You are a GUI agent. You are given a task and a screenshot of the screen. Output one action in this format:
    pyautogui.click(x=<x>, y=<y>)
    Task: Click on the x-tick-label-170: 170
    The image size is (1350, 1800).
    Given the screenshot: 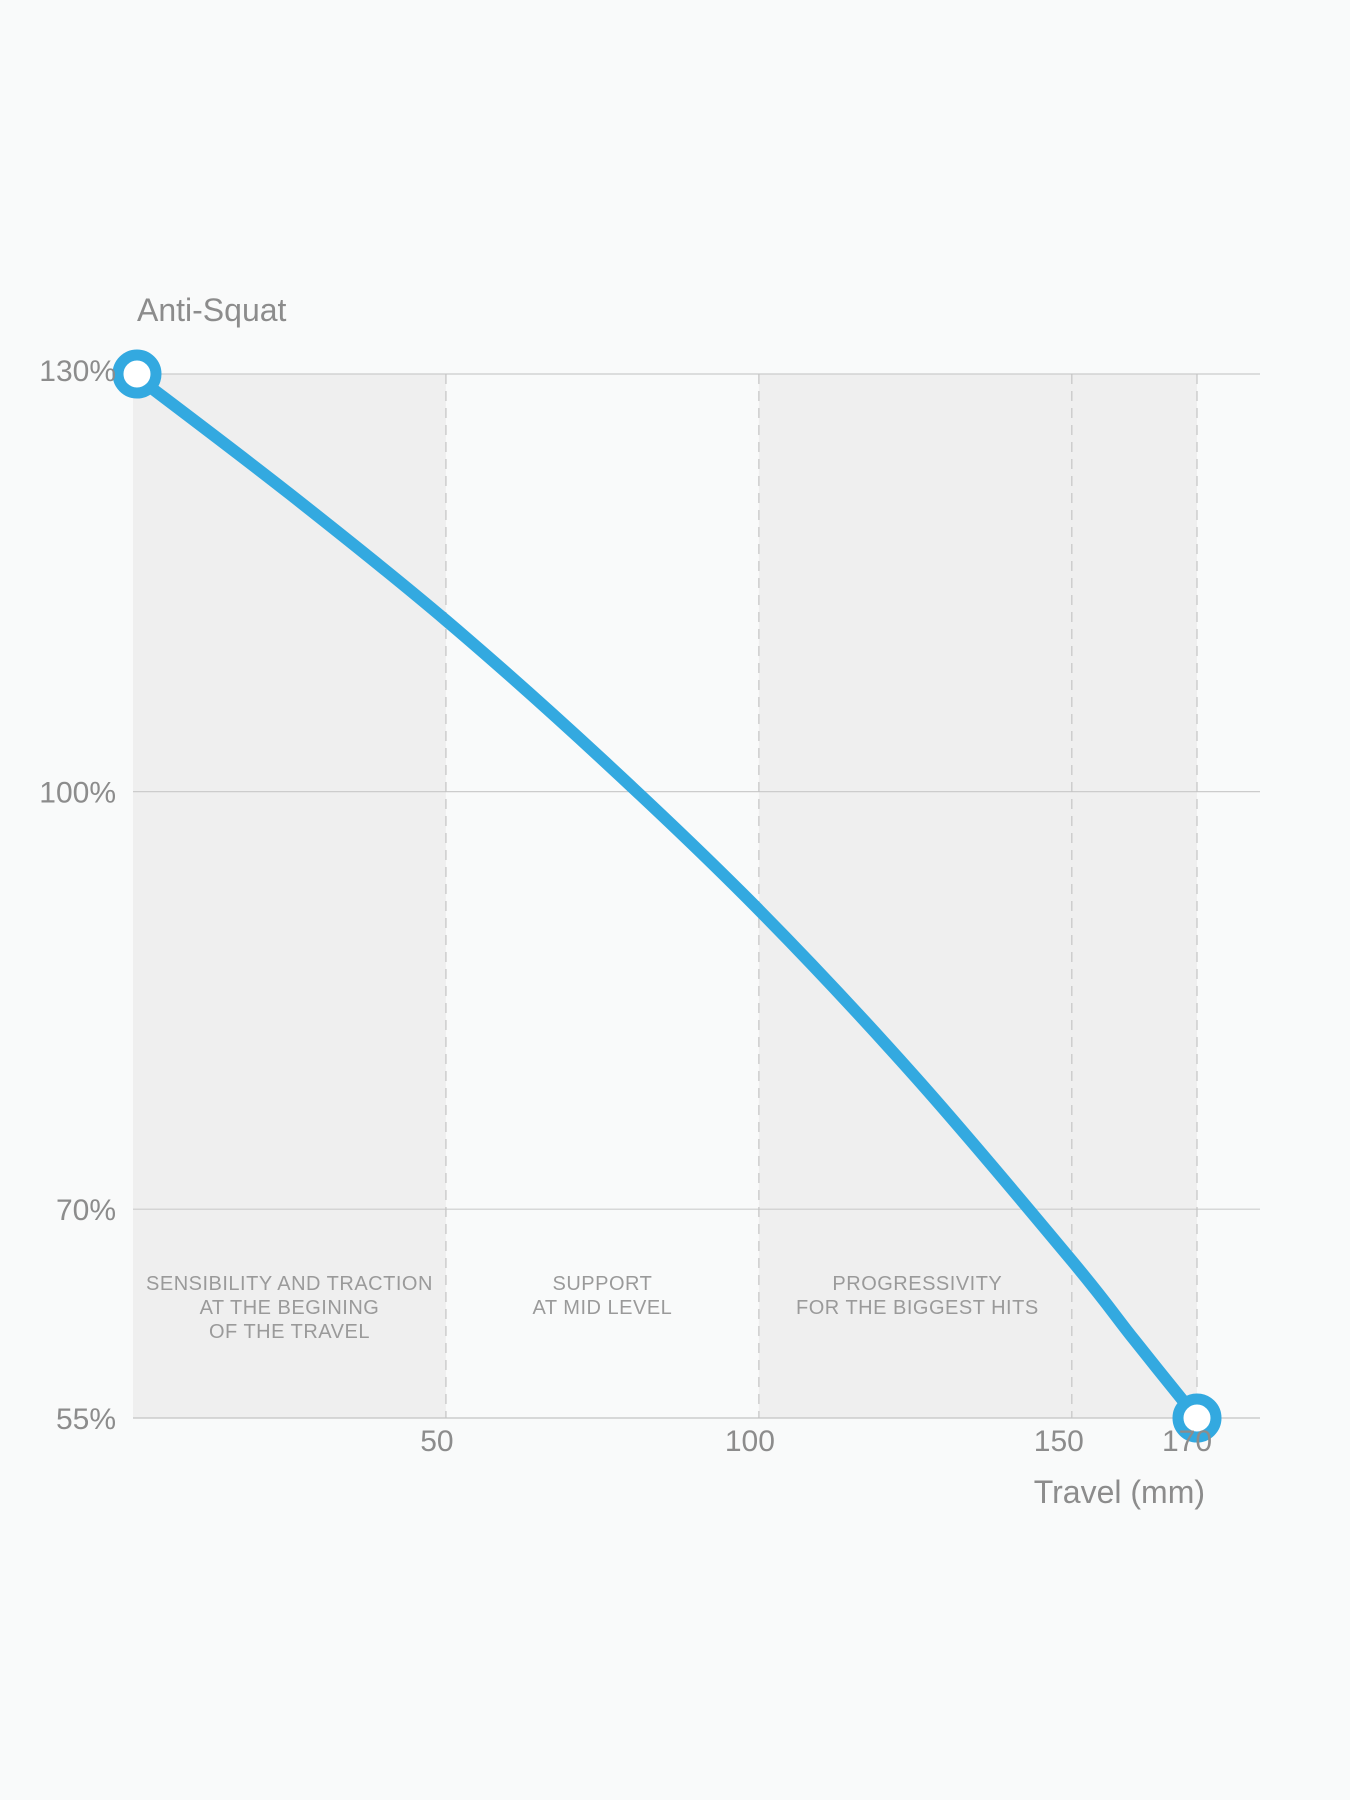 What is the action you would take?
    pyautogui.click(x=1187, y=1441)
    